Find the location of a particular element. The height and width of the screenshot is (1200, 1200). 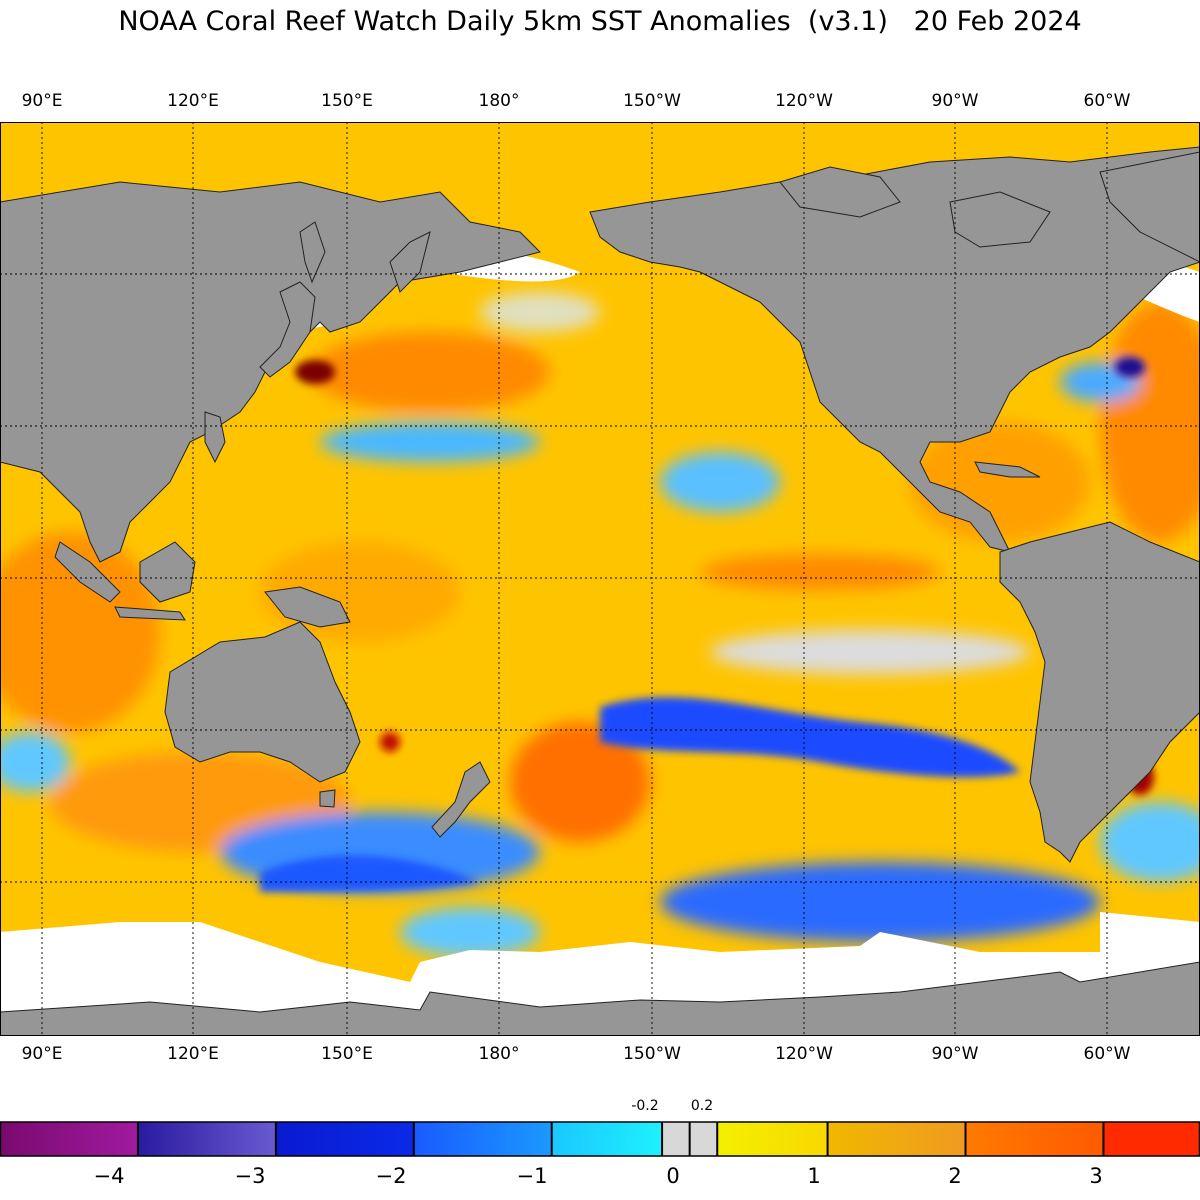

lon-label-bottom: 120°E is located at coordinates (193, 1054).